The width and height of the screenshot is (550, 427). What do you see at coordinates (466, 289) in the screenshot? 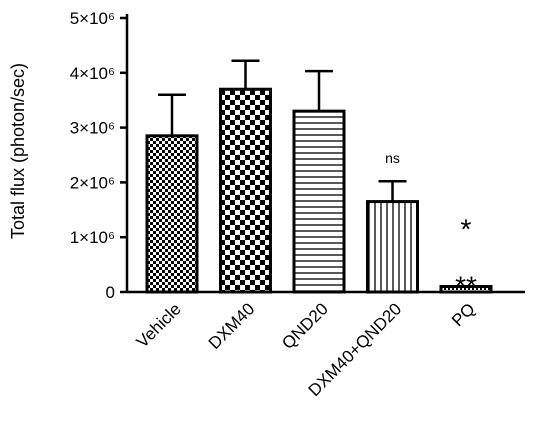
I see `bar-pq` at bounding box center [466, 289].